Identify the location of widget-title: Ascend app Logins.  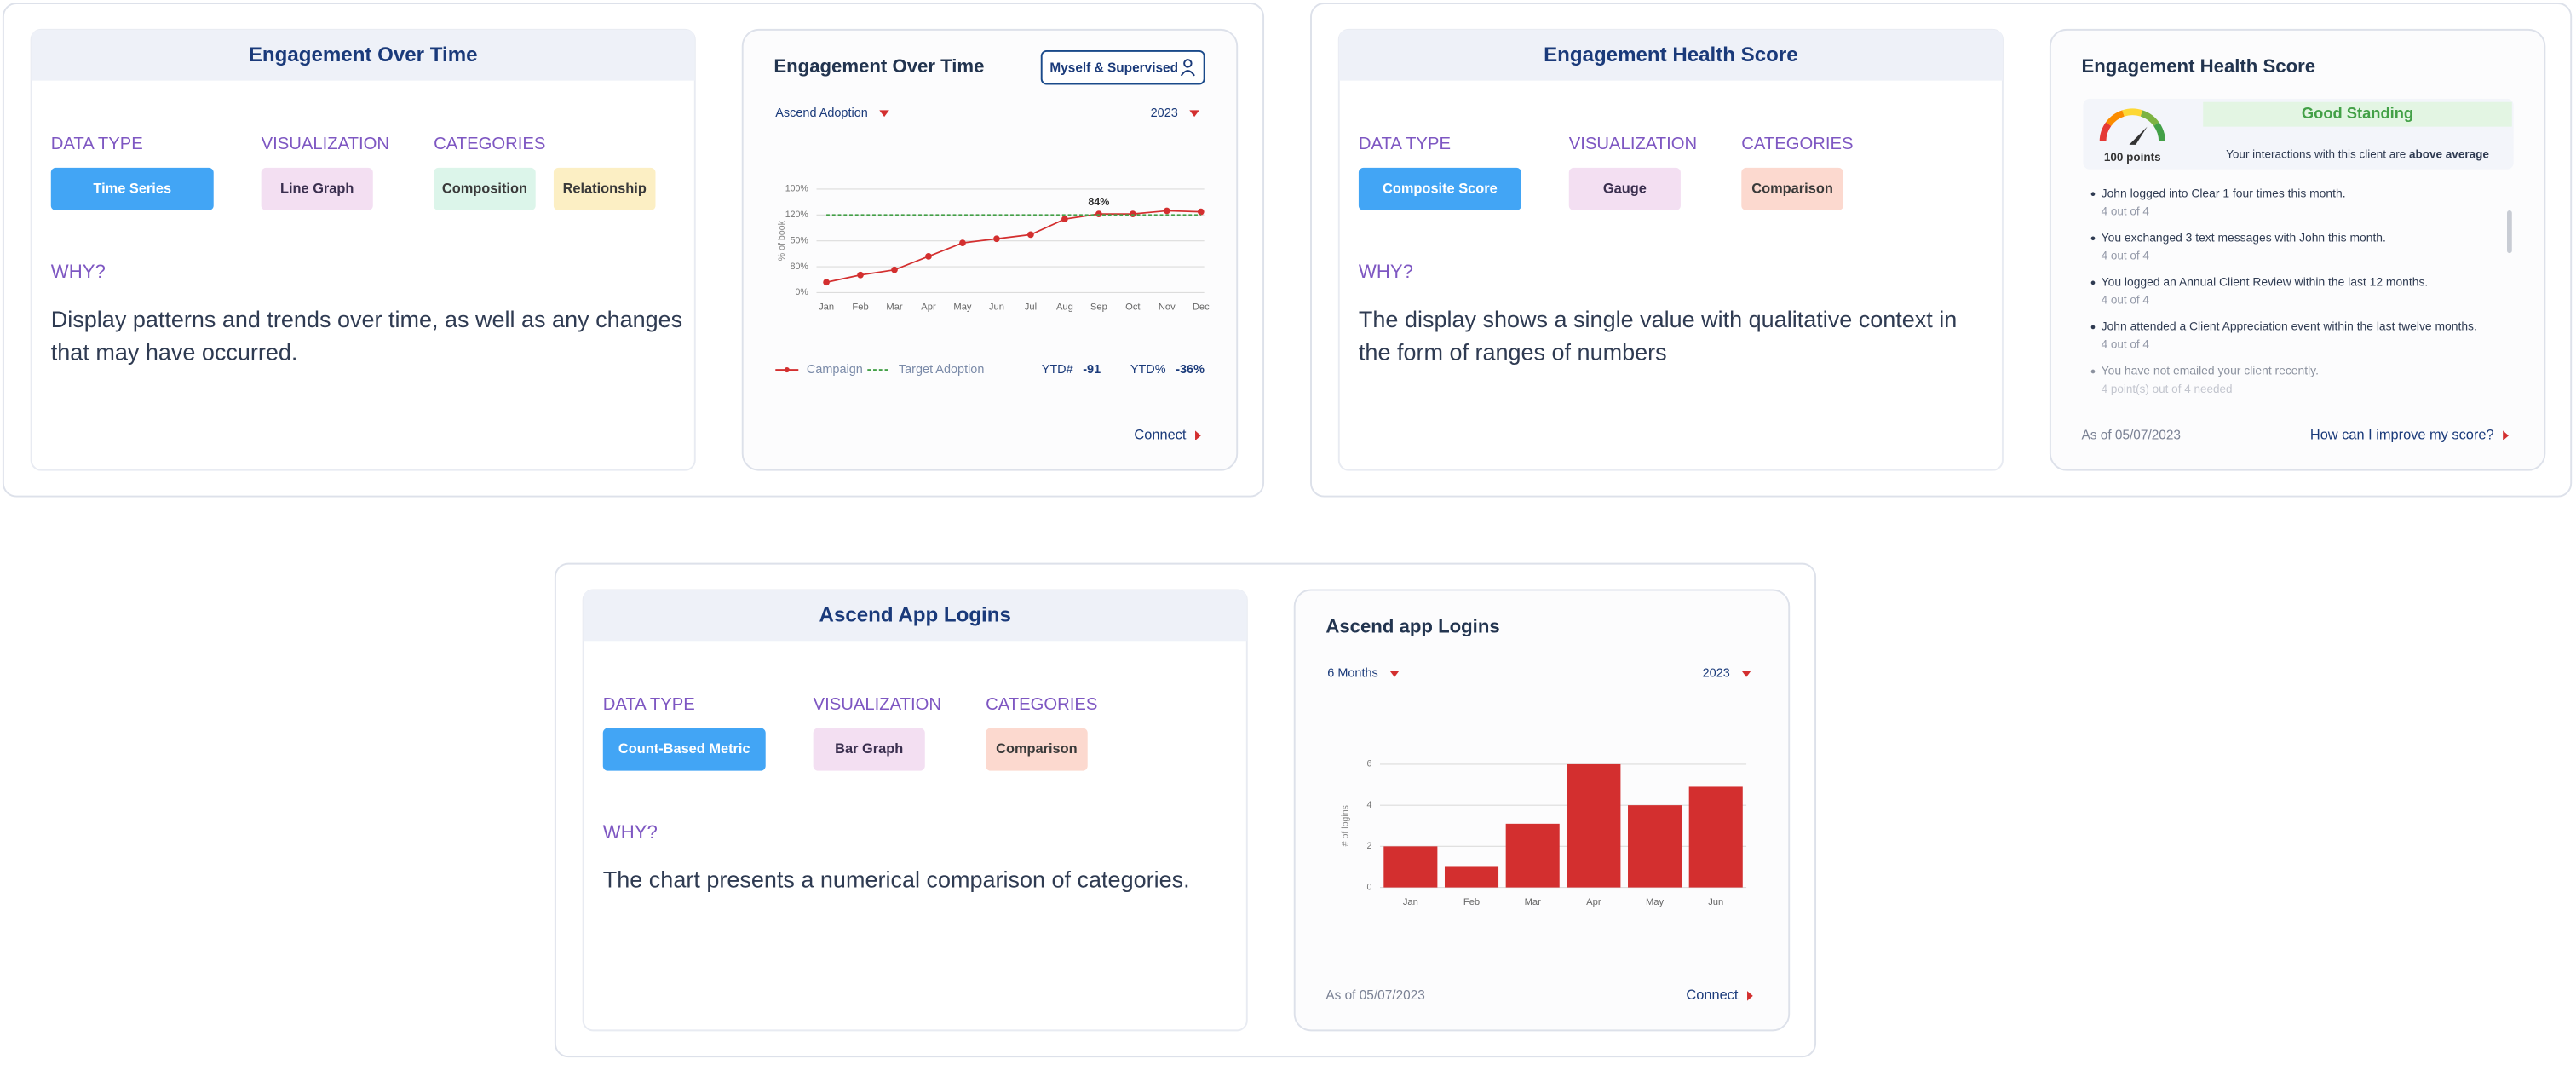
(1412, 626).